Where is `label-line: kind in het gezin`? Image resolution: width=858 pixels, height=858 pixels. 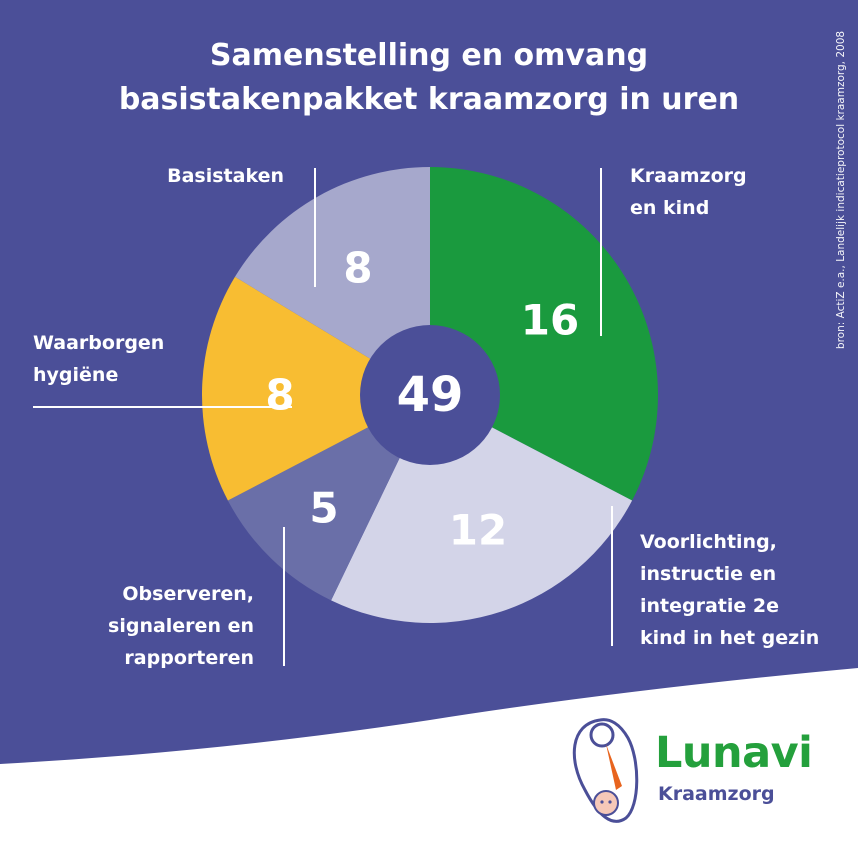 label-line: kind in het gezin is located at coordinates (730, 638).